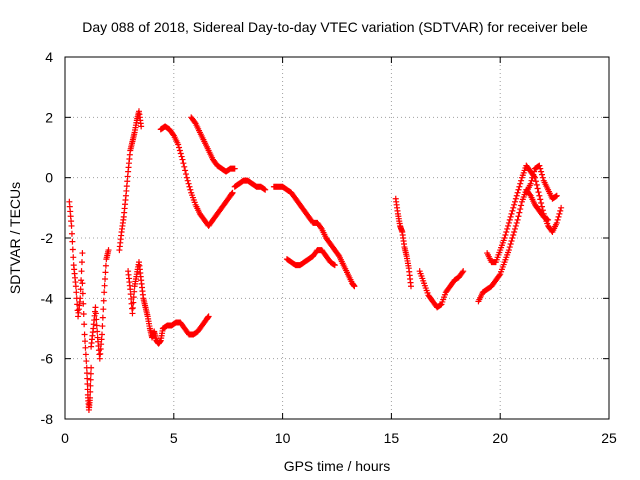 The height and width of the screenshot is (480, 640). I want to click on series-arc-1b, so click(87, 346).